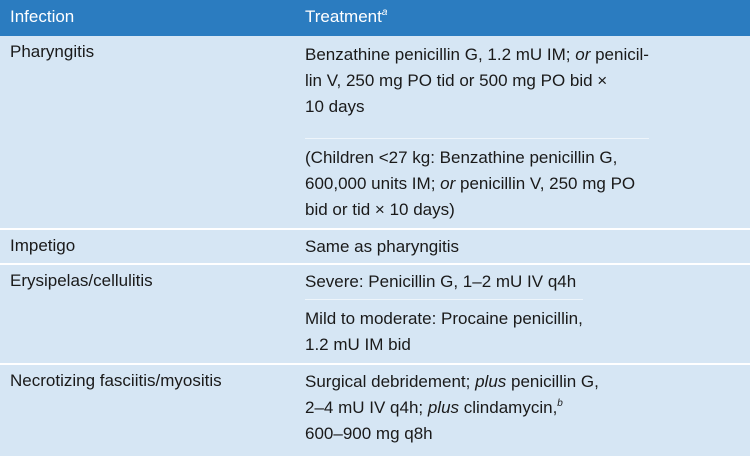 The height and width of the screenshot is (456, 750). Describe the element at coordinates (116, 380) in the screenshot. I see `cell: Necrotizing fasciitis/myositis` at that location.